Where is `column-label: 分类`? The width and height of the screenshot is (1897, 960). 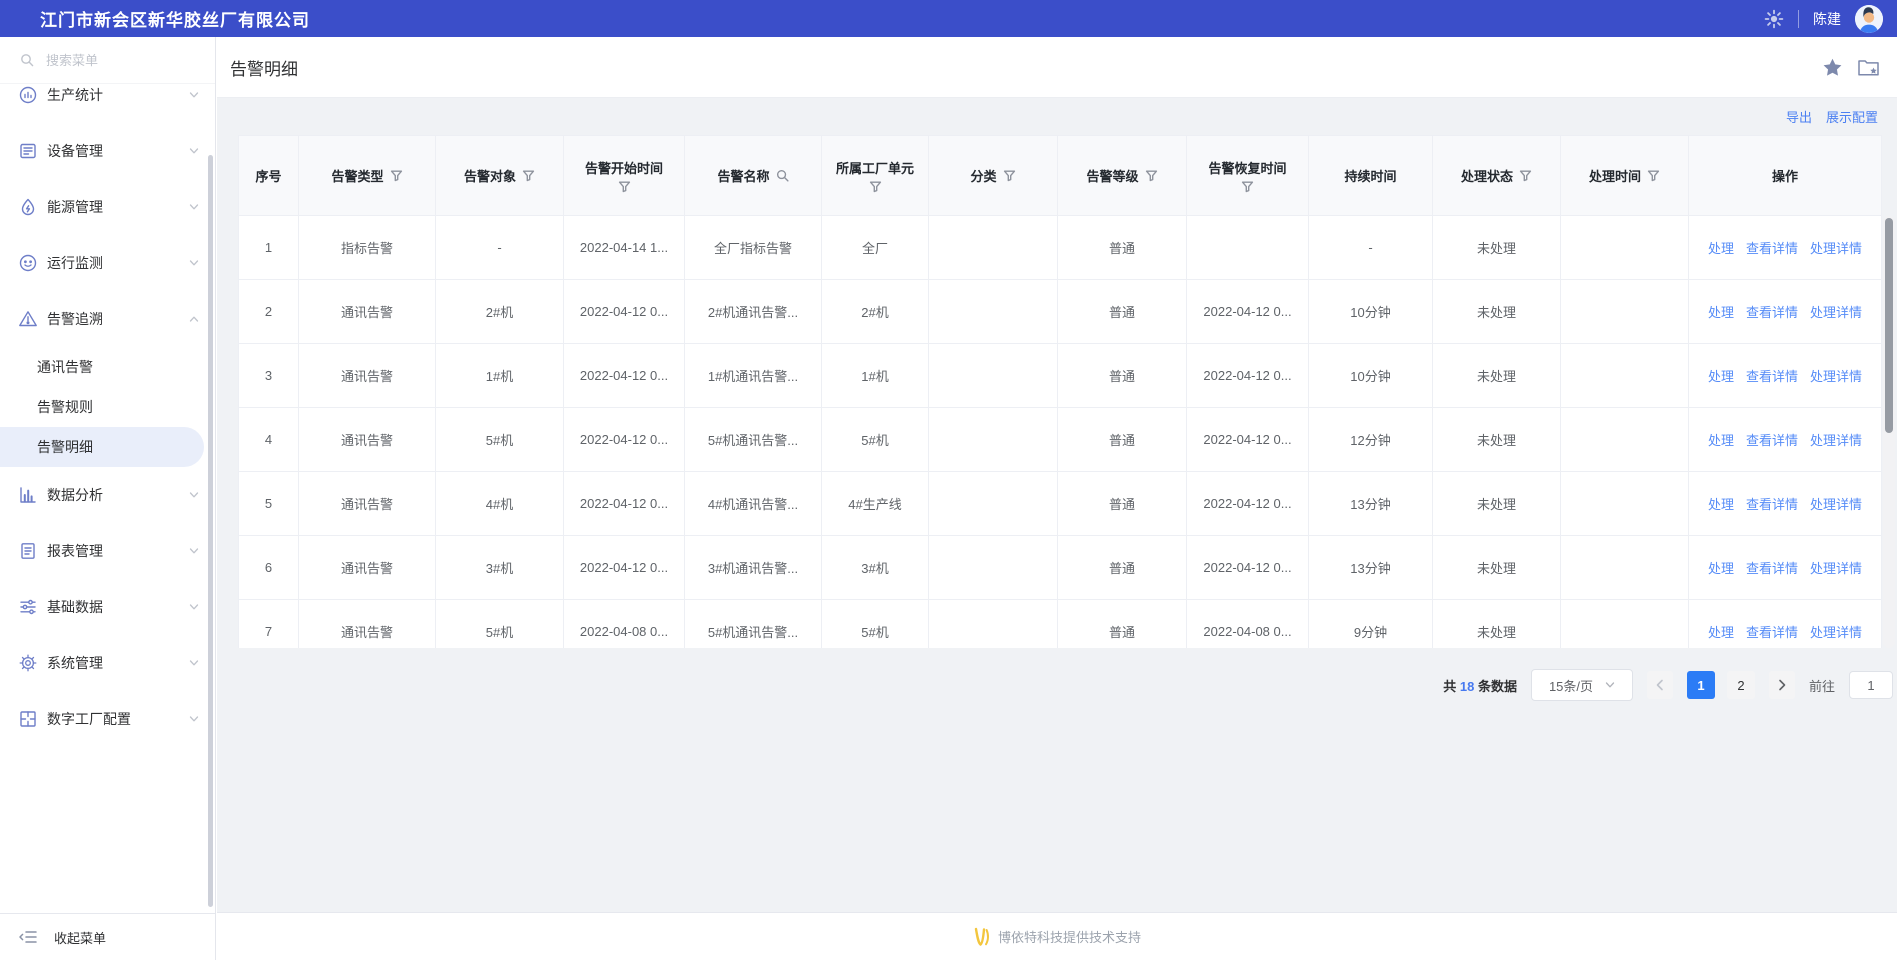 column-label: 分类 is located at coordinates (983, 176).